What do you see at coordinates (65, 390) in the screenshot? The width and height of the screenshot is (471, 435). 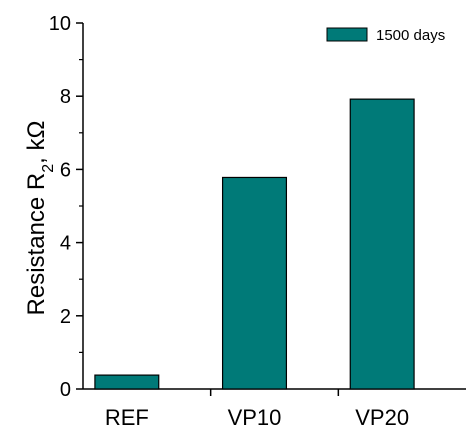 I see `y-tick-label: 0` at bounding box center [65, 390].